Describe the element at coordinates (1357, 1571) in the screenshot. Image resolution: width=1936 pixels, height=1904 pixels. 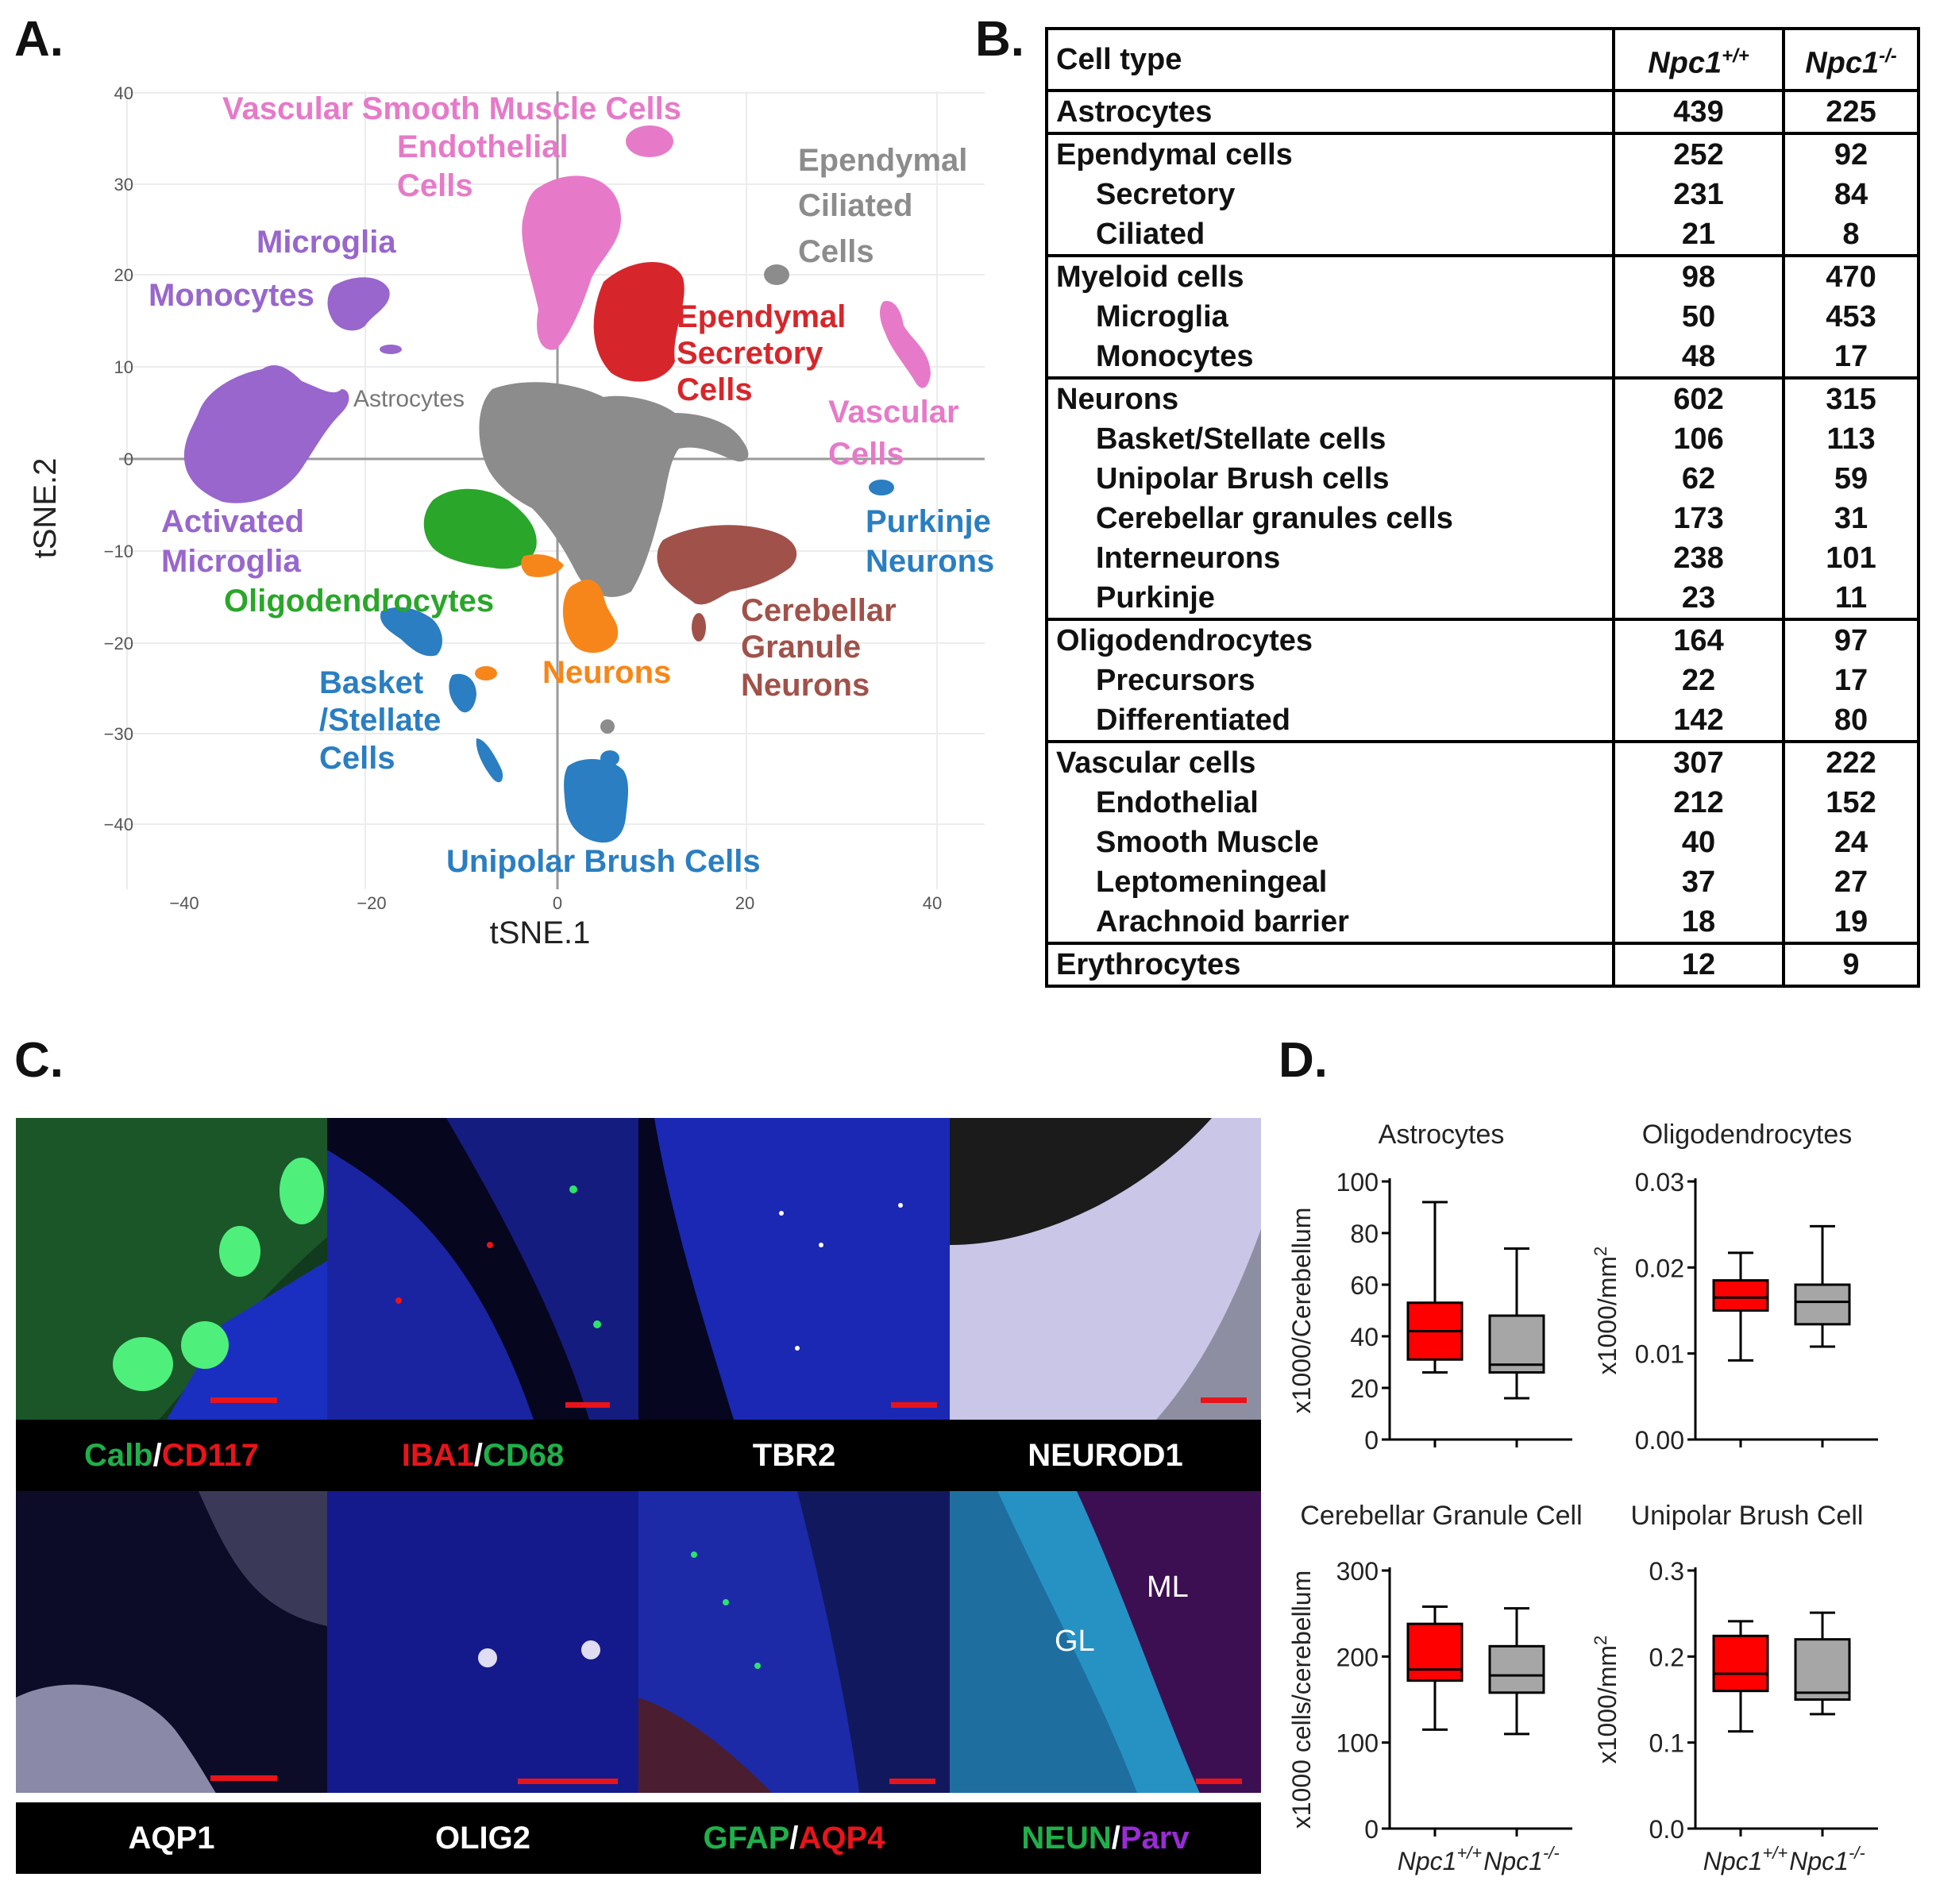
I see `boxplot-y-tick-label: 300` at that location.